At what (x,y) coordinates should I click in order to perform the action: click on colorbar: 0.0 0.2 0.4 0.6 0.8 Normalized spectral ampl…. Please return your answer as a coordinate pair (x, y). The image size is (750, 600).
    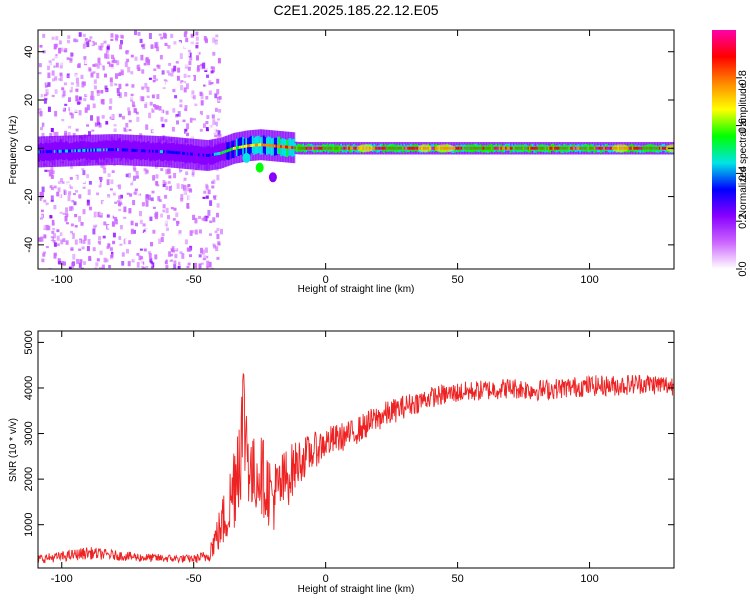
    Looking at the image, I should click on (730, 153).